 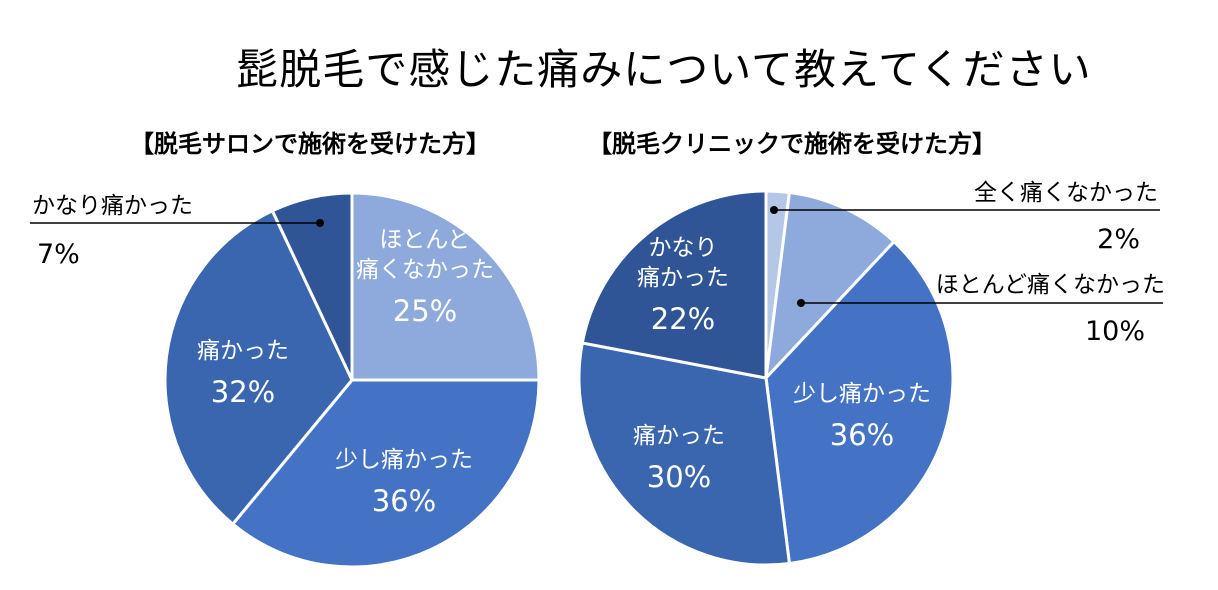 What do you see at coordinates (58, 254) in the screenshot?
I see `salon-slice-3-percent: 7%` at bounding box center [58, 254].